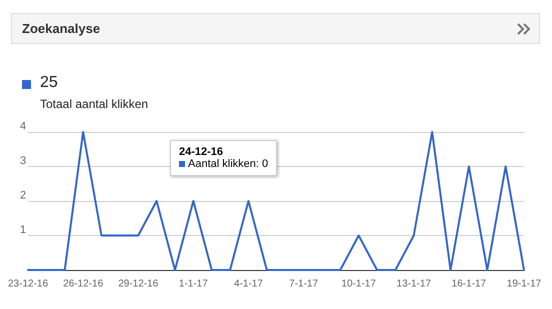 This screenshot has height=309, width=552. What do you see at coordinates (28, 284) in the screenshot?
I see `x-tick-label: 23-12-16` at bounding box center [28, 284].